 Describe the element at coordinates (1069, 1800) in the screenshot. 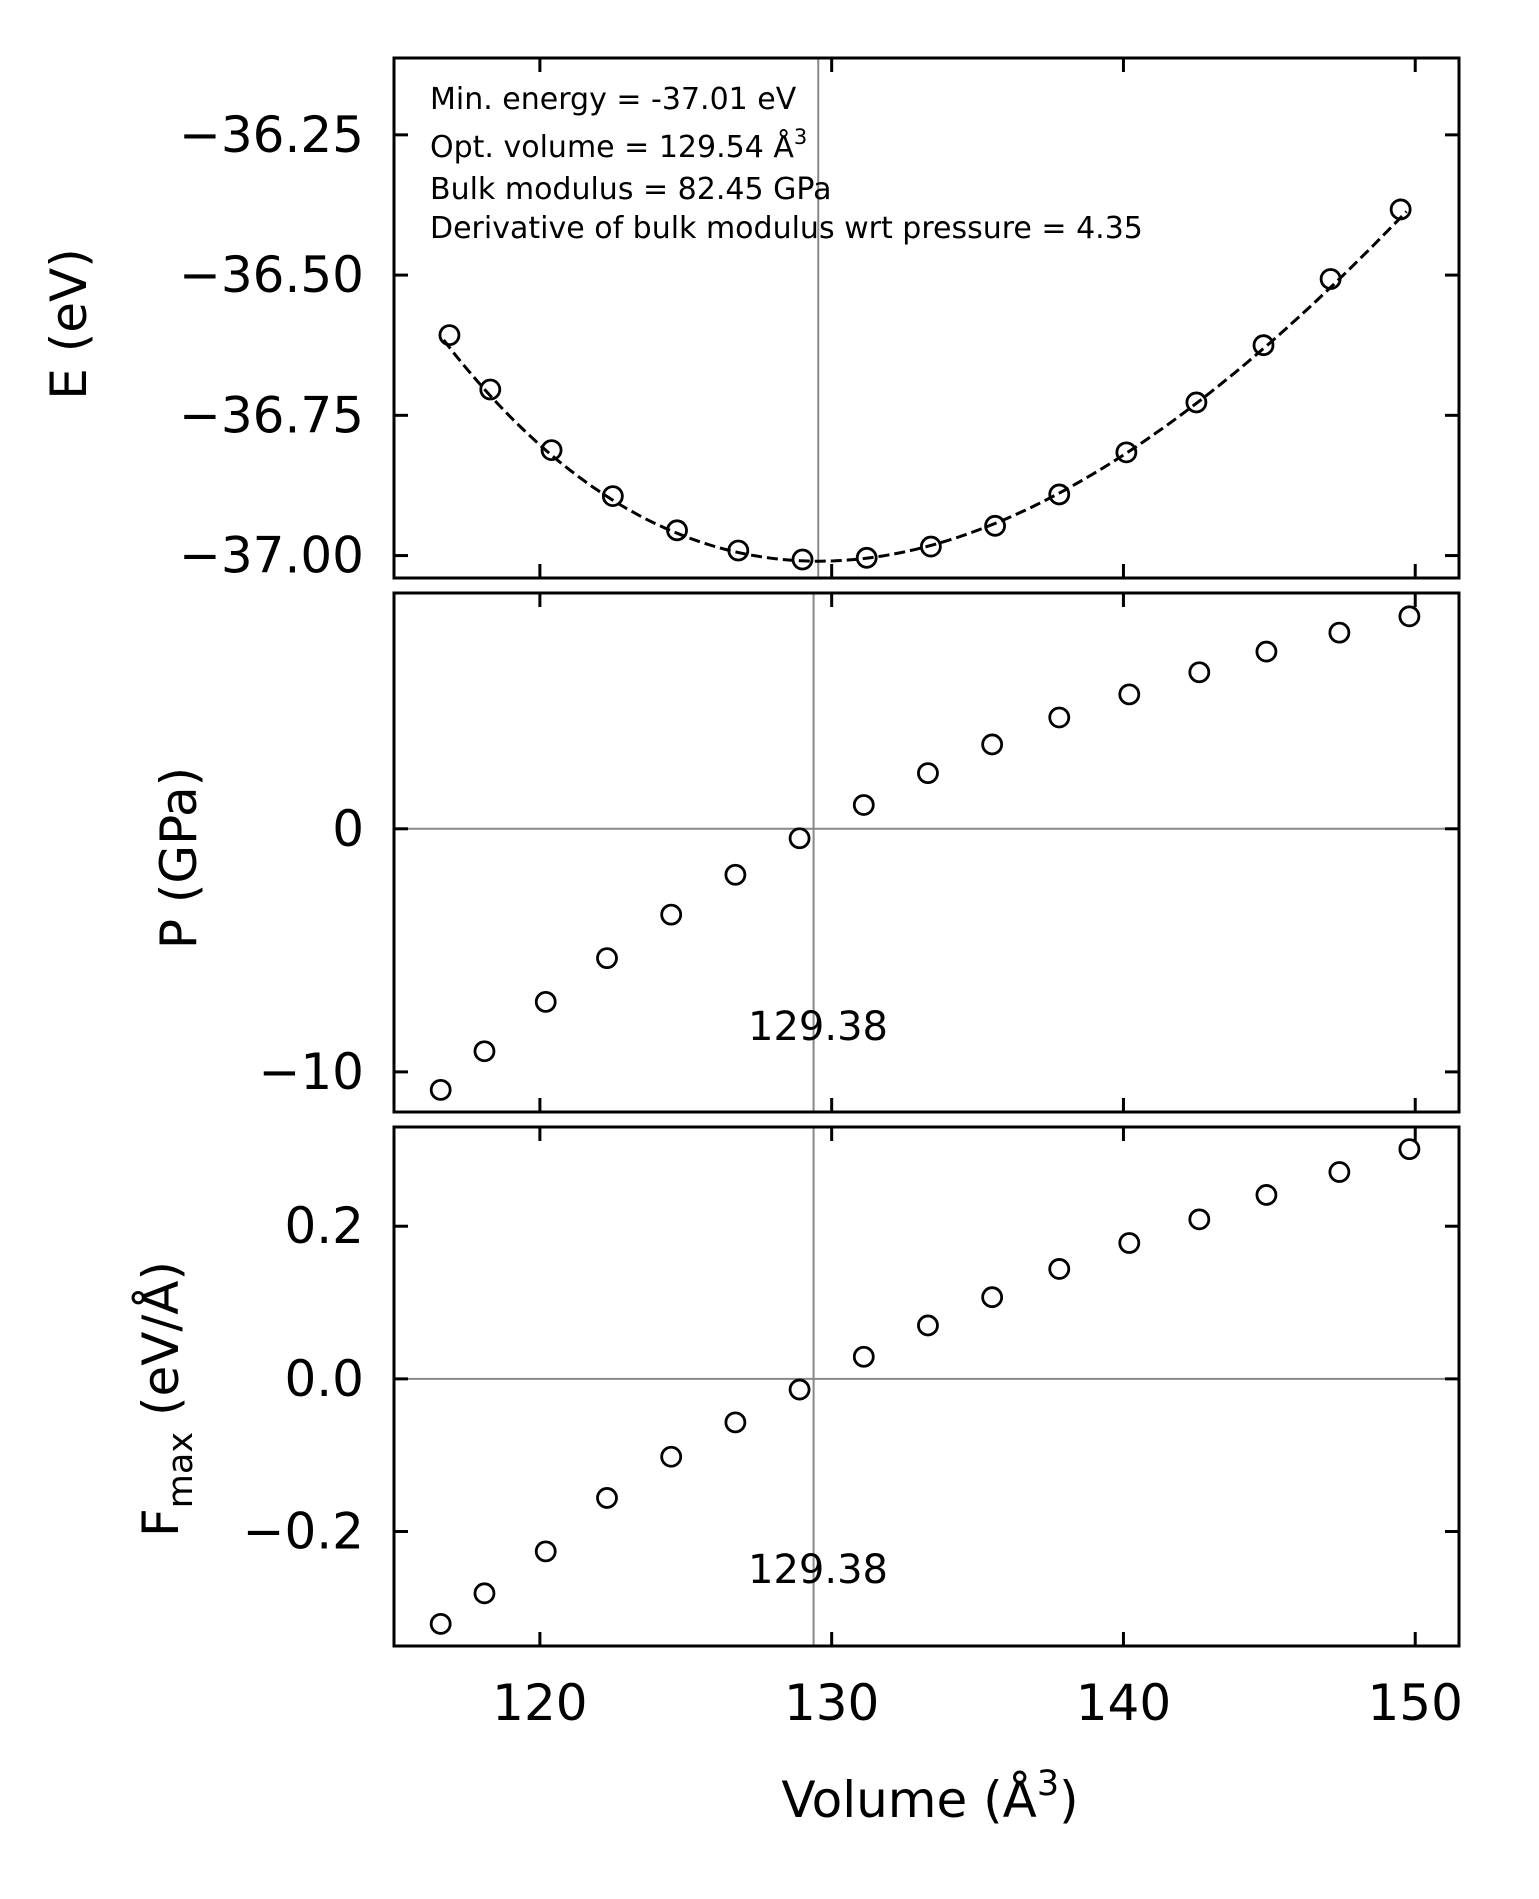

I see `x-axis-label-close: )` at that location.